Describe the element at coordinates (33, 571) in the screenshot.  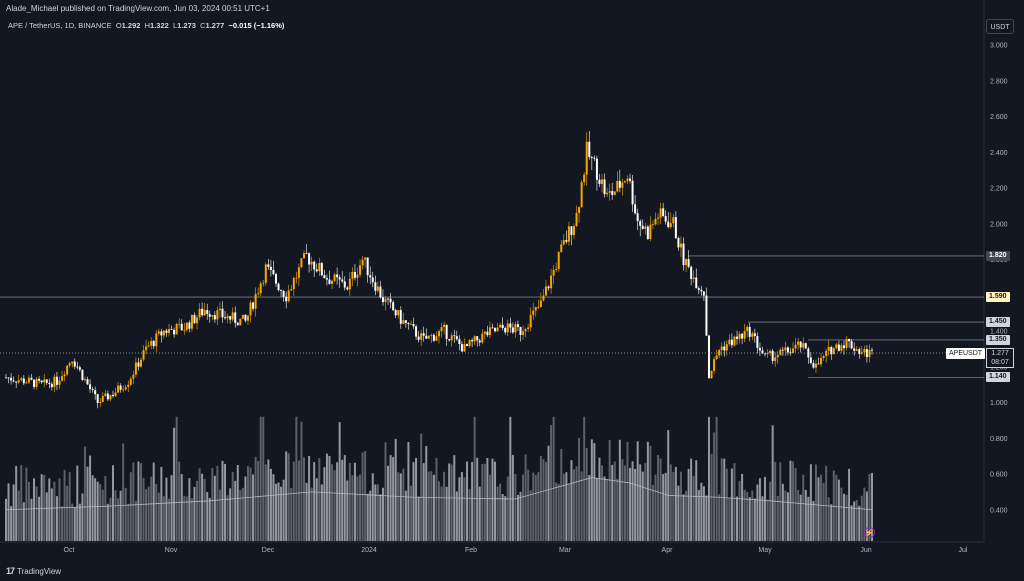
I see `tradingview-logo: 17 TradingView` at that location.